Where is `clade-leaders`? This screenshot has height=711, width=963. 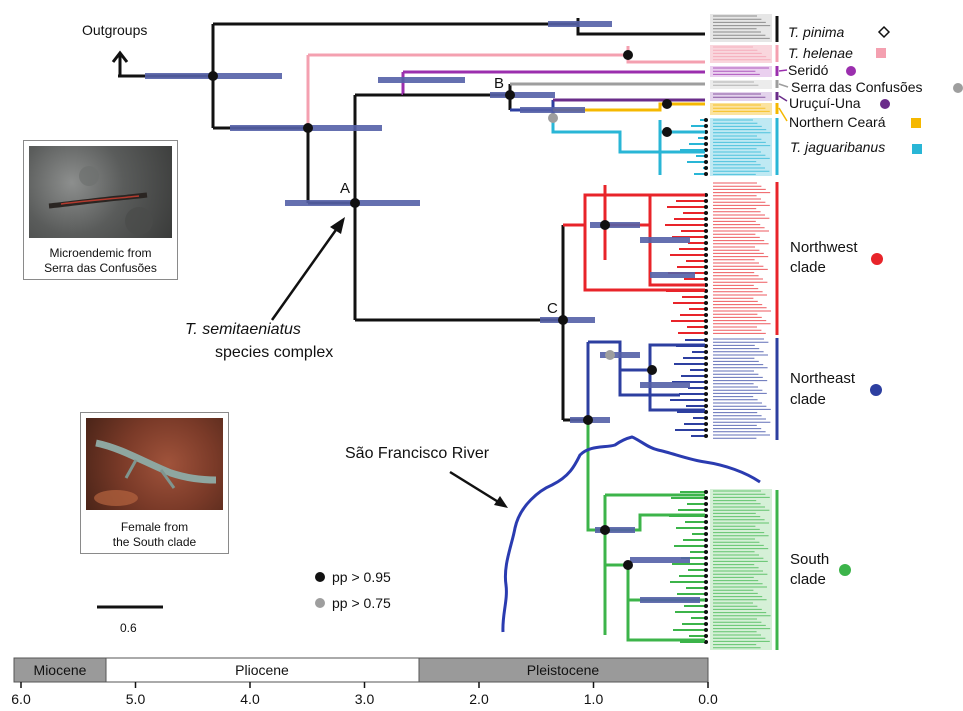 clade-leaders is located at coordinates (783, 95).